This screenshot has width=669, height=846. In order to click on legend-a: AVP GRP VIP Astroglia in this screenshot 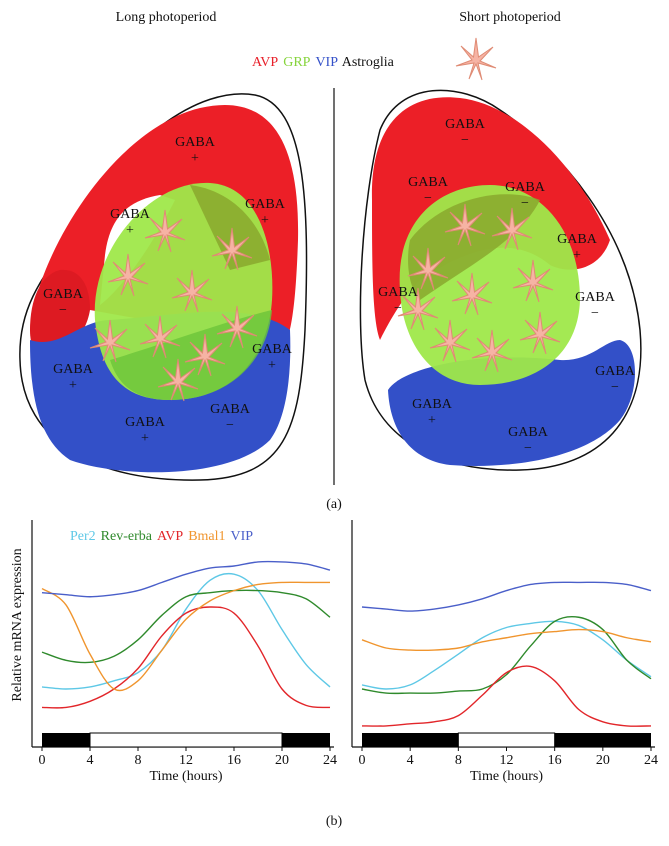, I will do `click(323, 62)`.